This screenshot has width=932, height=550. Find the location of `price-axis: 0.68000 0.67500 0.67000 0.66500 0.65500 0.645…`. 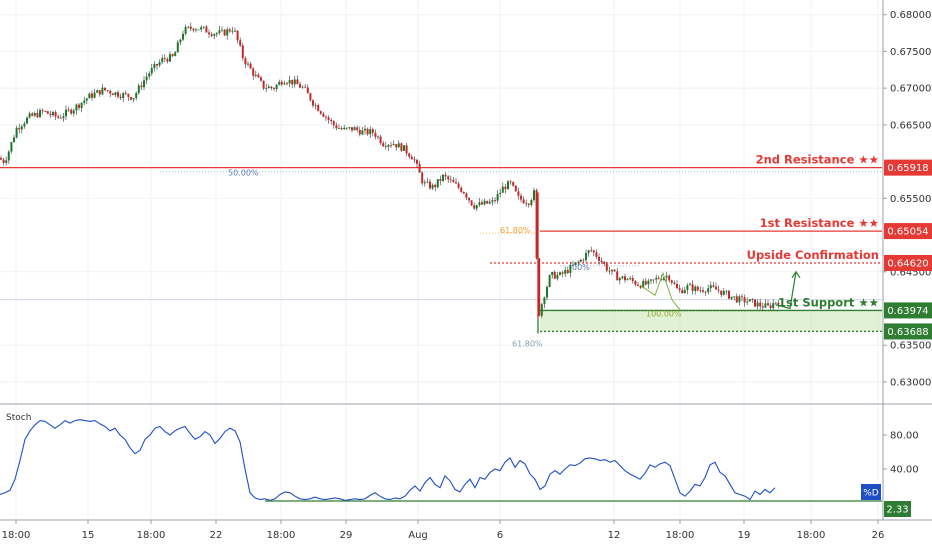

price-axis: 0.68000 0.67500 0.67000 0.66500 0.65500 0.645… is located at coordinates (907, 199).